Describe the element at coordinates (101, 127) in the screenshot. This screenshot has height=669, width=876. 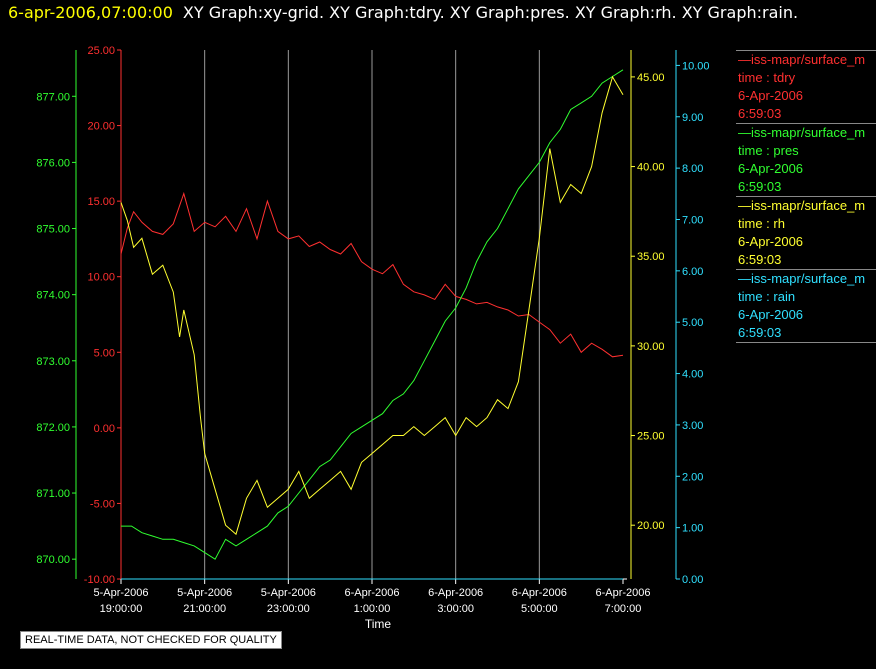
I see `axis-tick-label-tdry: 20.00` at that location.